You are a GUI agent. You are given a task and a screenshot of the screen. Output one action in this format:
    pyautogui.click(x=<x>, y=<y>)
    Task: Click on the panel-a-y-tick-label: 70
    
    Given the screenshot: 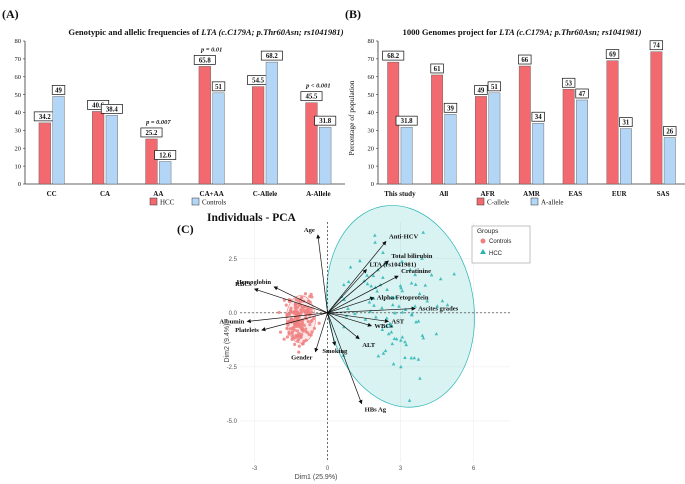 What is the action you would take?
    pyautogui.click(x=18, y=59)
    